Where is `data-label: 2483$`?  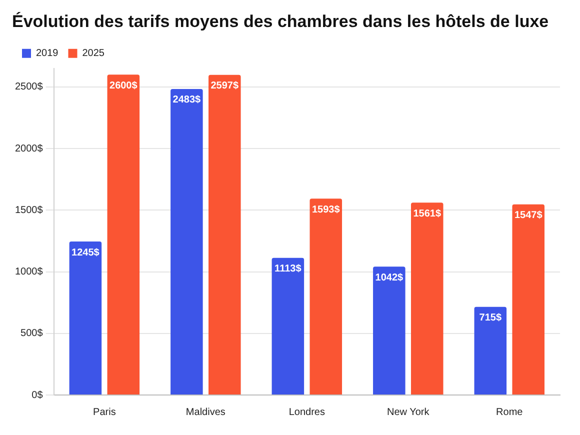 data-label: 2483$ is located at coordinates (187, 100).